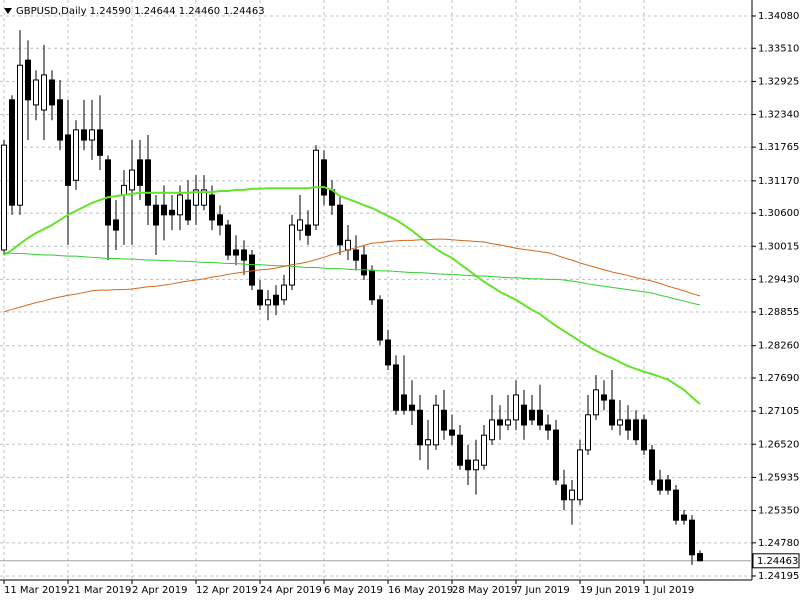 This screenshot has height=600, width=800. Describe the element at coordinates (778, 477) in the screenshot. I see `y-tick-label: 1.25935` at that location.